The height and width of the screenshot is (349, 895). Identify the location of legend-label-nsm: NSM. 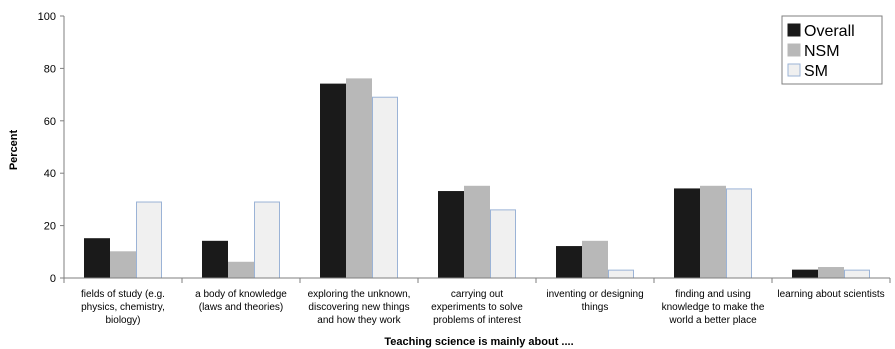
(822, 51).